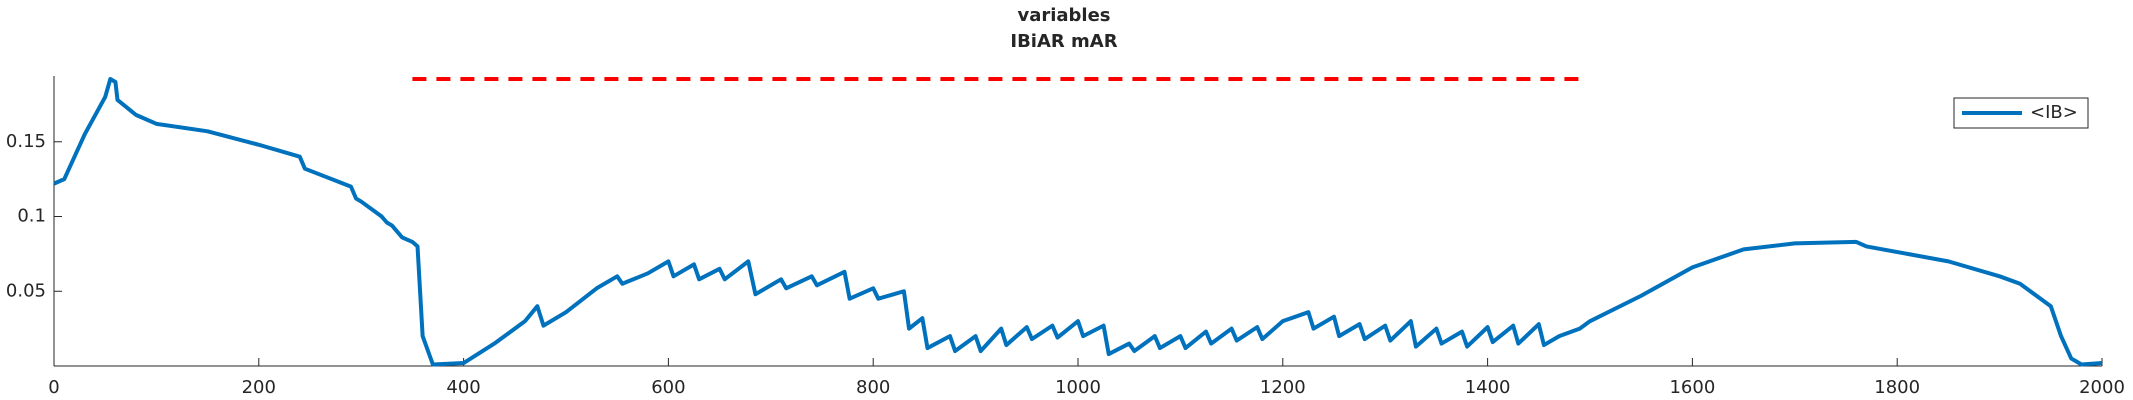 The image size is (2133, 400). I want to click on y-tick-label: 0.15, so click(26, 141).